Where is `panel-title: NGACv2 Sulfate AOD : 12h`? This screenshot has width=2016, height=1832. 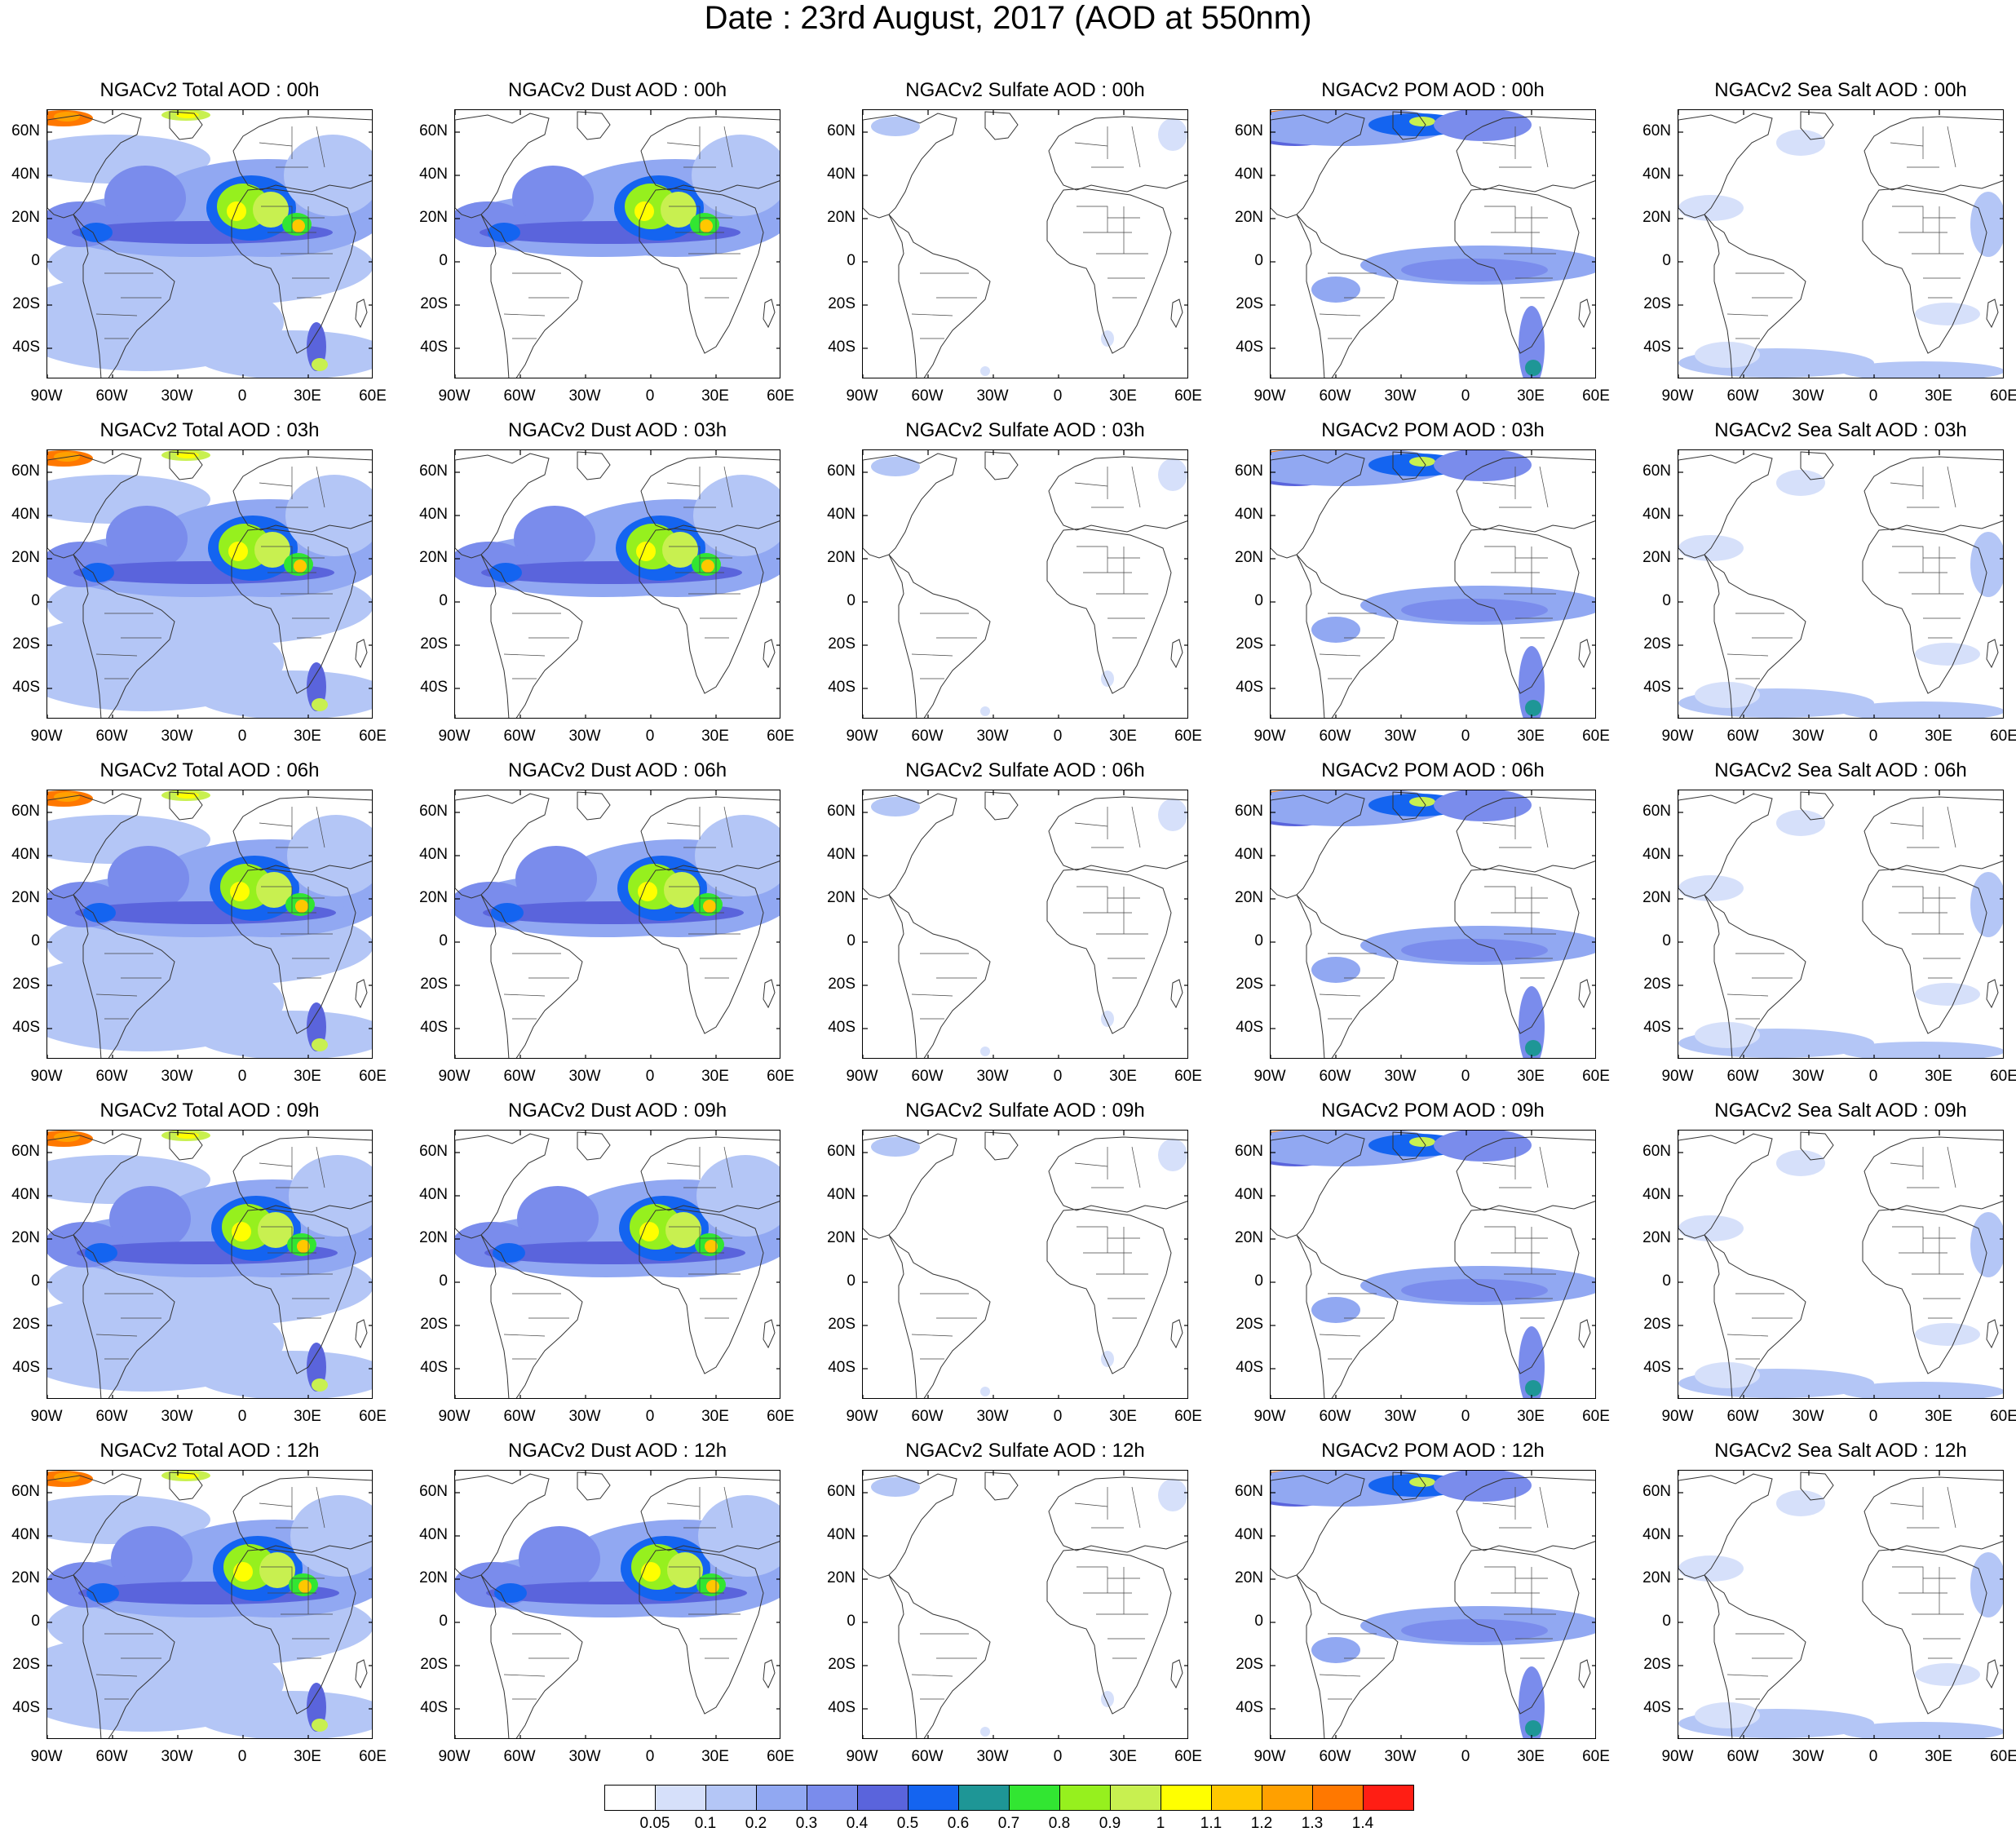 panel-title: NGACv2 Sulfate AOD : 12h is located at coordinates (1025, 1451).